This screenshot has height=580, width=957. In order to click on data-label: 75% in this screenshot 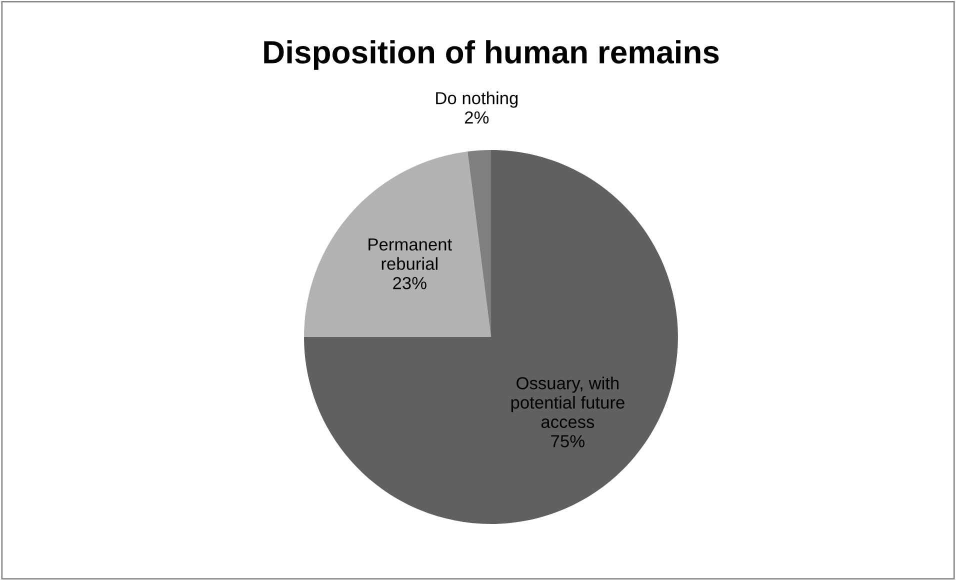, I will do `click(567, 441)`.